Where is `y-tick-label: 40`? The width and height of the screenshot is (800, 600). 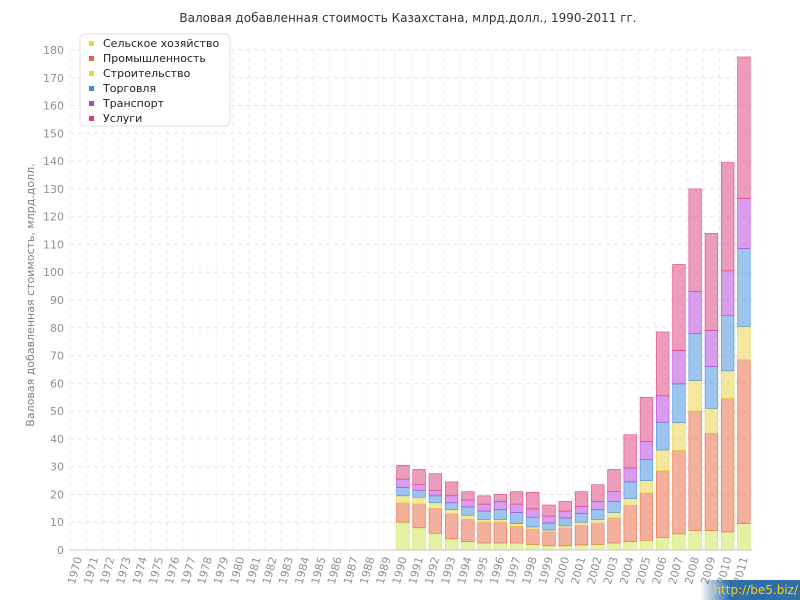 y-tick-label: 40 is located at coordinates (57, 439).